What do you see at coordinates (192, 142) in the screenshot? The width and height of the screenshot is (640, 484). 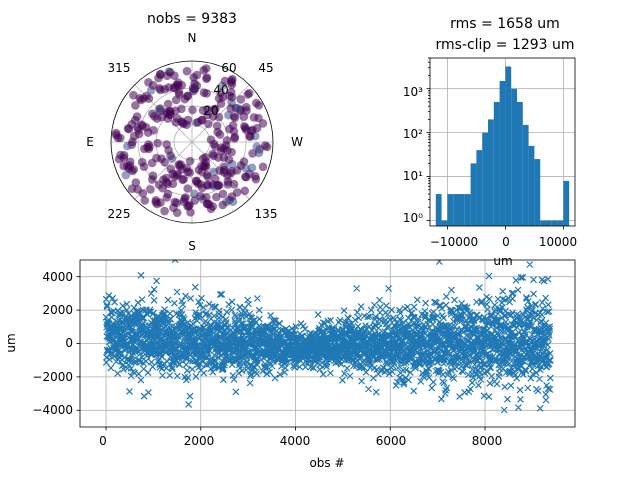 I see `polar-outer-spine` at bounding box center [192, 142].